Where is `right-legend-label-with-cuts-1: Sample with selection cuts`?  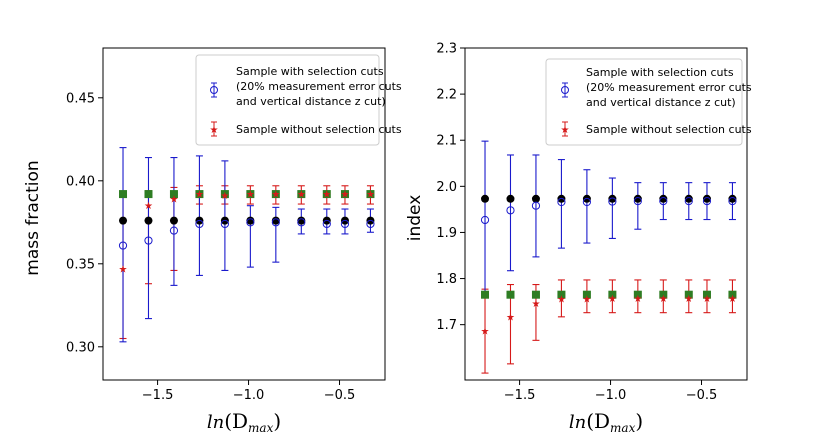
right-legend-label-with-cuts-1: Sample with selection cuts is located at coordinates (660, 72).